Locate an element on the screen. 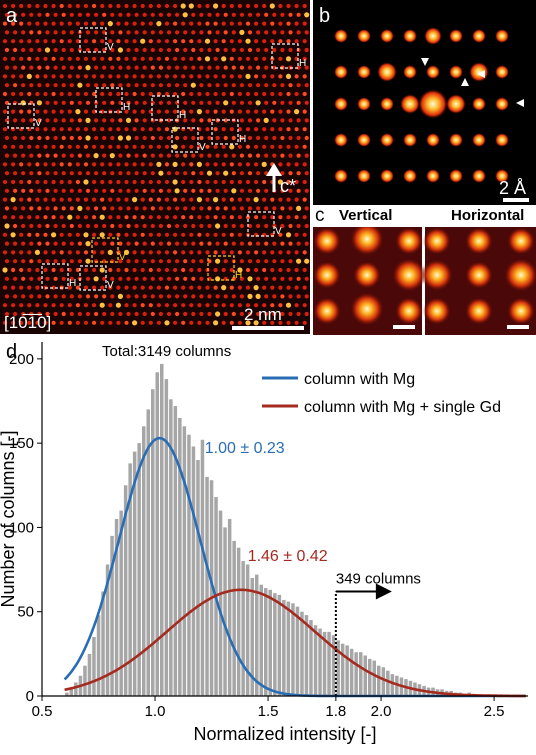 This screenshot has height=755, width=536. panel-b-label: b is located at coordinates (324, 16).